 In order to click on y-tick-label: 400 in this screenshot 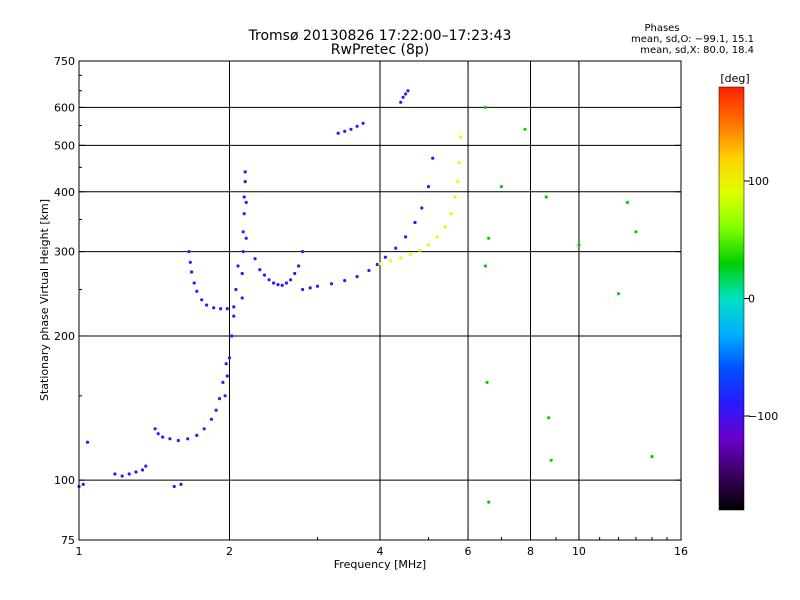, I will do `click(64, 192)`.